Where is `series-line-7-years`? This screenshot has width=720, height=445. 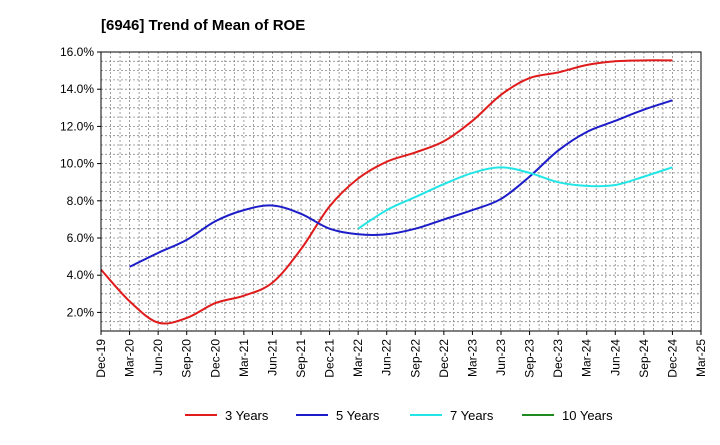 series-line-7-years is located at coordinates (515, 198).